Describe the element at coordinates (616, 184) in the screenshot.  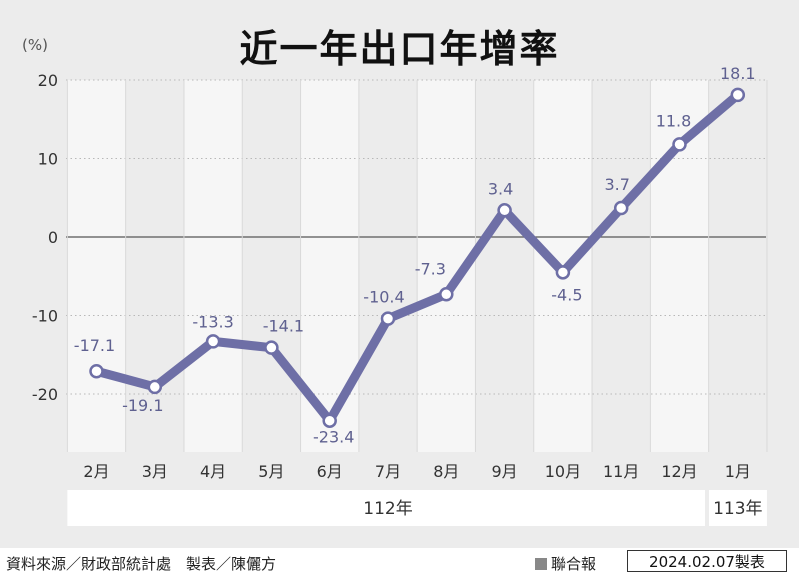
I see `data-label: 3.7` at that location.